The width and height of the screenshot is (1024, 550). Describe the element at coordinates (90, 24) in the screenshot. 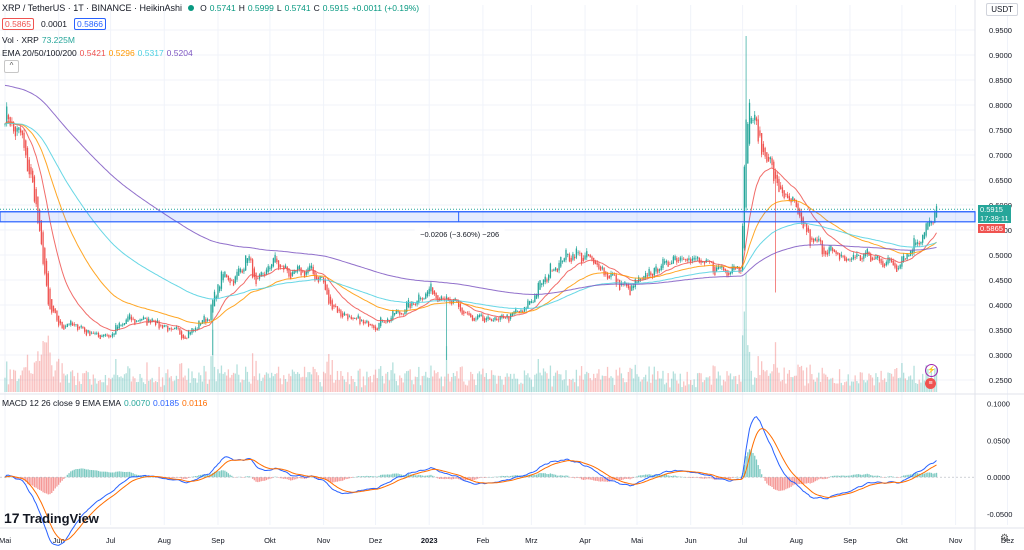

I see `buy-button: 0.5866` at that location.